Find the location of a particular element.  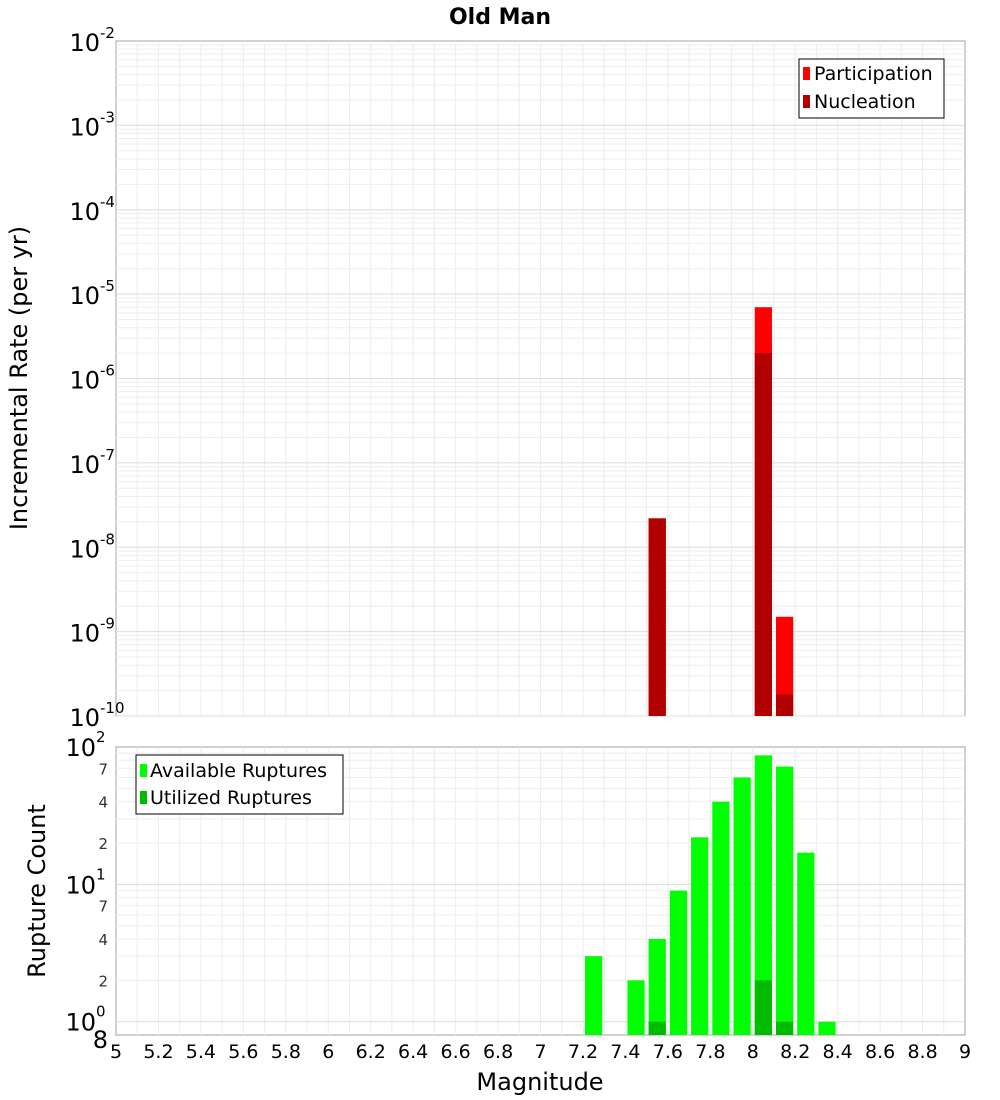

x-tick-label: 5.6 is located at coordinates (243, 1052).